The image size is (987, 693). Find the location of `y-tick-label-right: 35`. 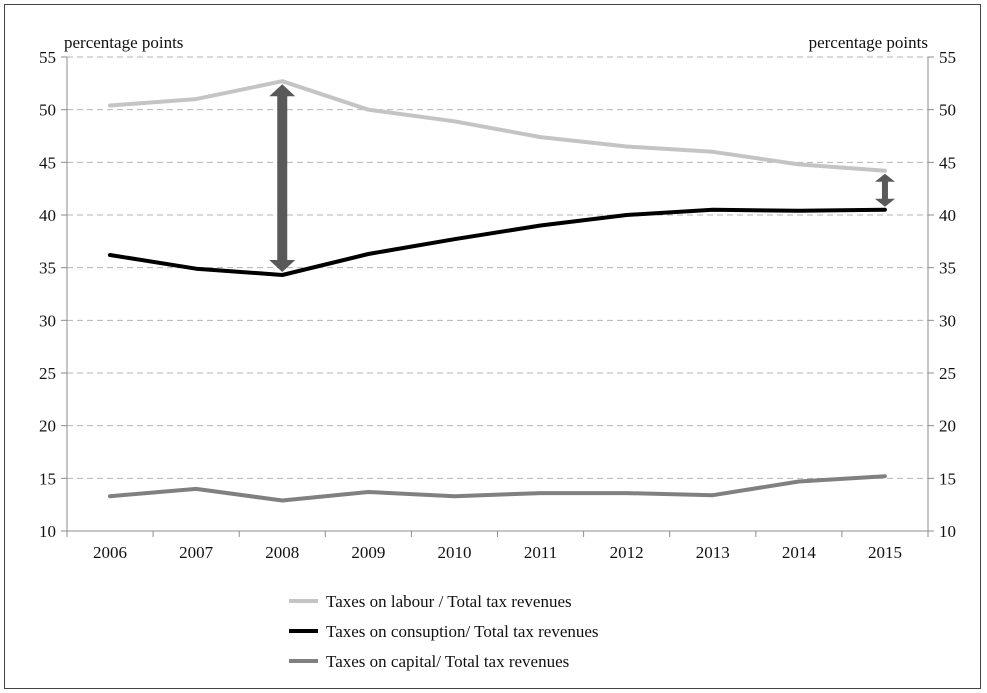

y-tick-label-right: 35 is located at coordinates (947, 268).